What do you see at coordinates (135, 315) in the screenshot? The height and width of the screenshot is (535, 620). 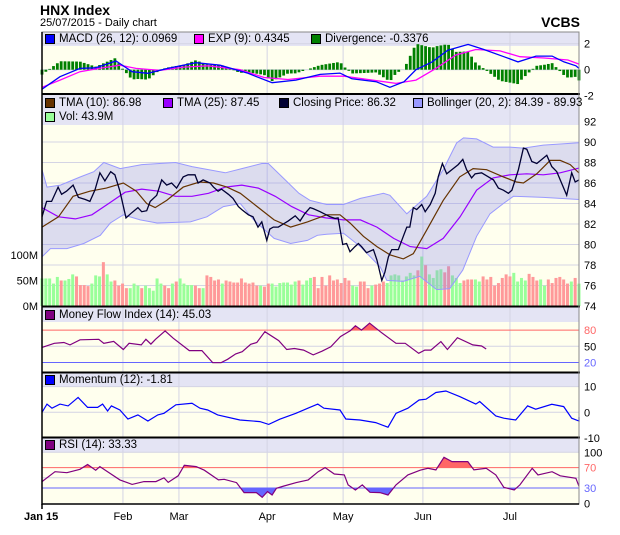 I see `legend-mfi-label: Money Flow Index (14): 45.03` at bounding box center [135, 315].